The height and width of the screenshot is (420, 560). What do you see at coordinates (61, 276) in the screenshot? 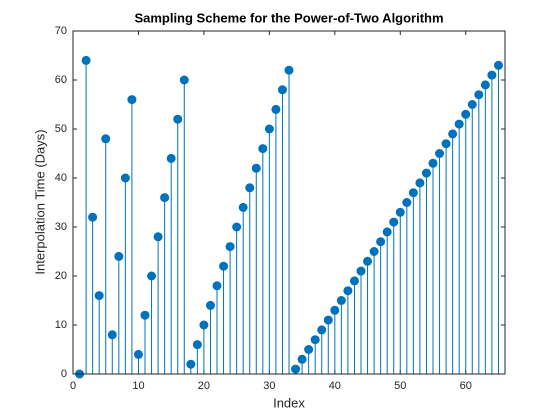
I see `y-tick-label: 20` at bounding box center [61, 276].